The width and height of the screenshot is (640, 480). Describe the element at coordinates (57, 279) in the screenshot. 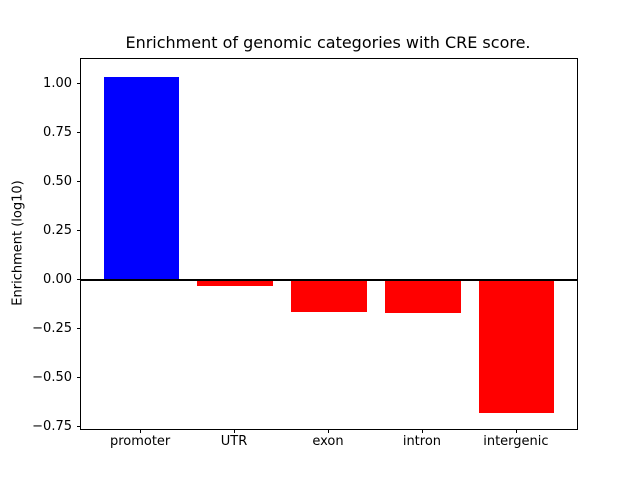

I see `y-tick-label: 0.00` at that location.